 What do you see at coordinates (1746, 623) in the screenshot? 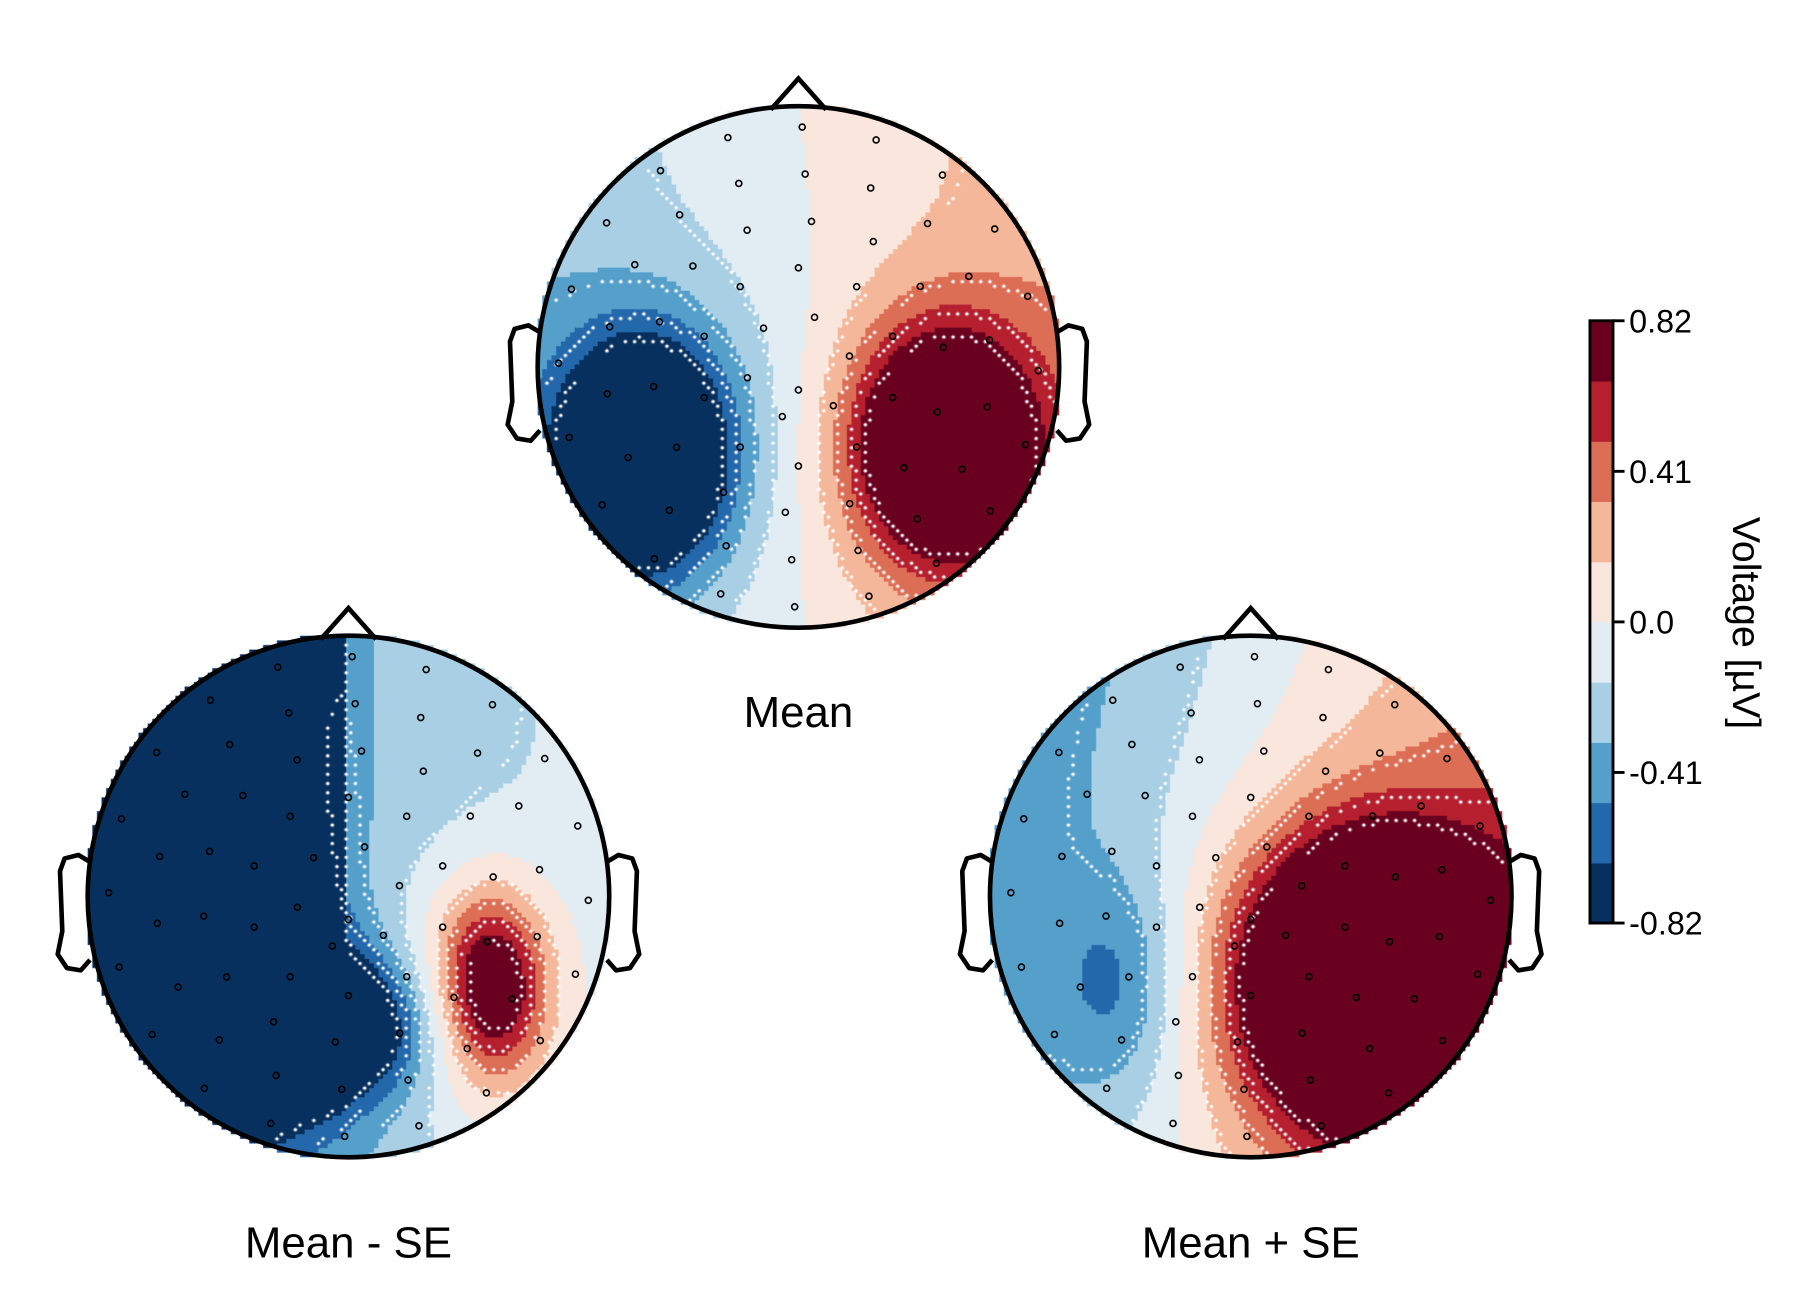
I see `colorbar-label: Voltage [µV]` at bounding box center [1746, 623].